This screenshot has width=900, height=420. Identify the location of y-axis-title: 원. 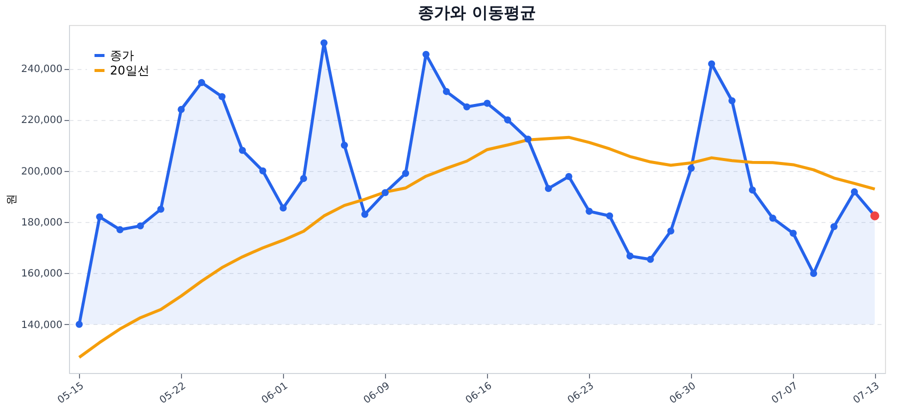
(11, 199).